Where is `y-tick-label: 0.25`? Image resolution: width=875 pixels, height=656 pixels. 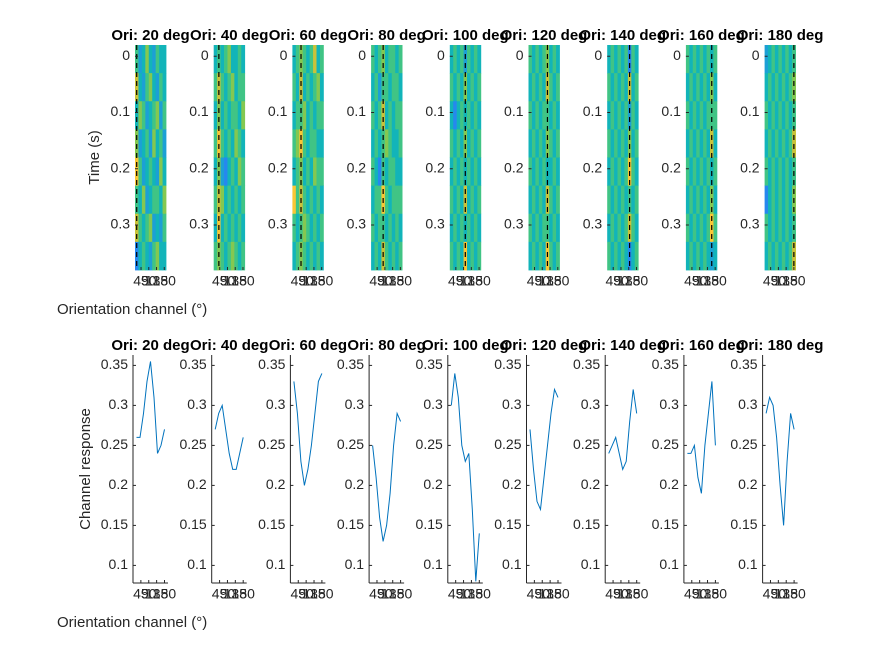
y-tick-label: 0.25 is located at coordinates (429, 444).